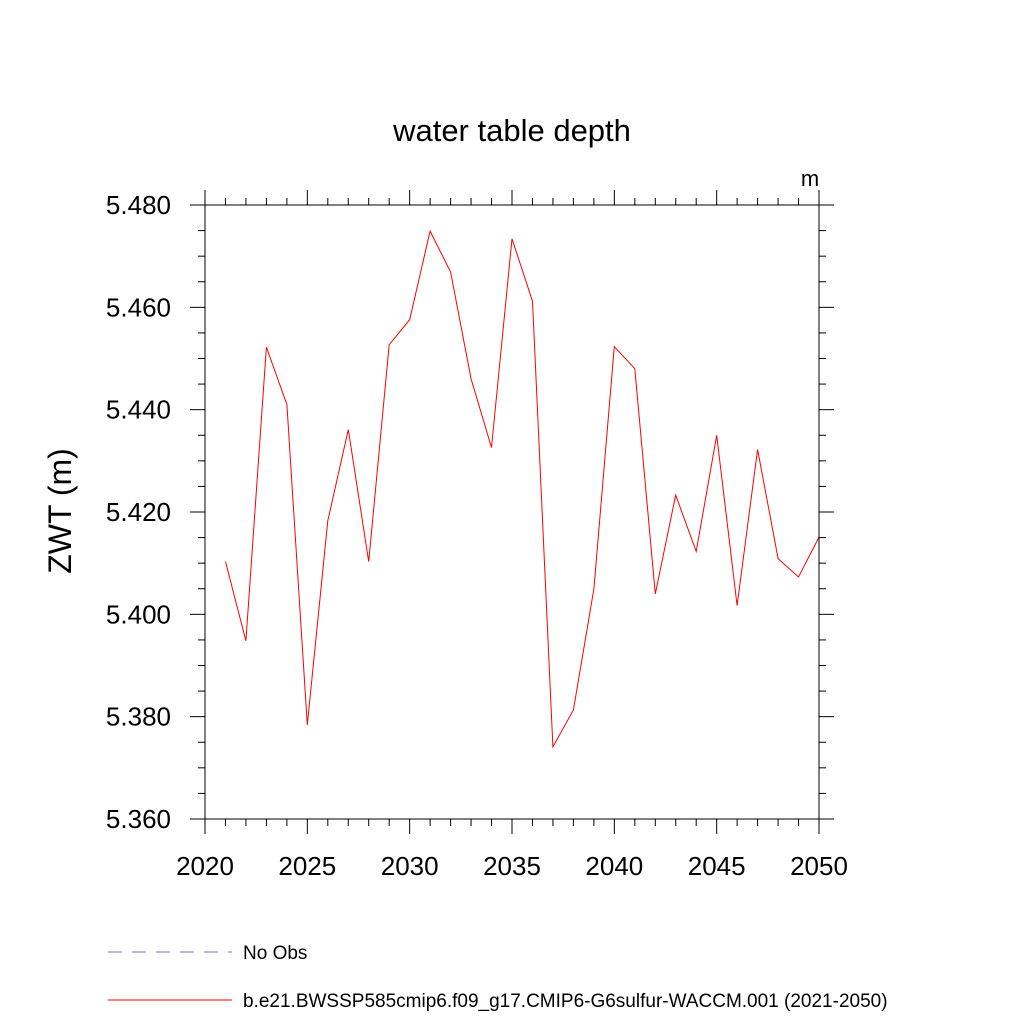  I want to click on legend-label: No Obs, so click(275, 953).